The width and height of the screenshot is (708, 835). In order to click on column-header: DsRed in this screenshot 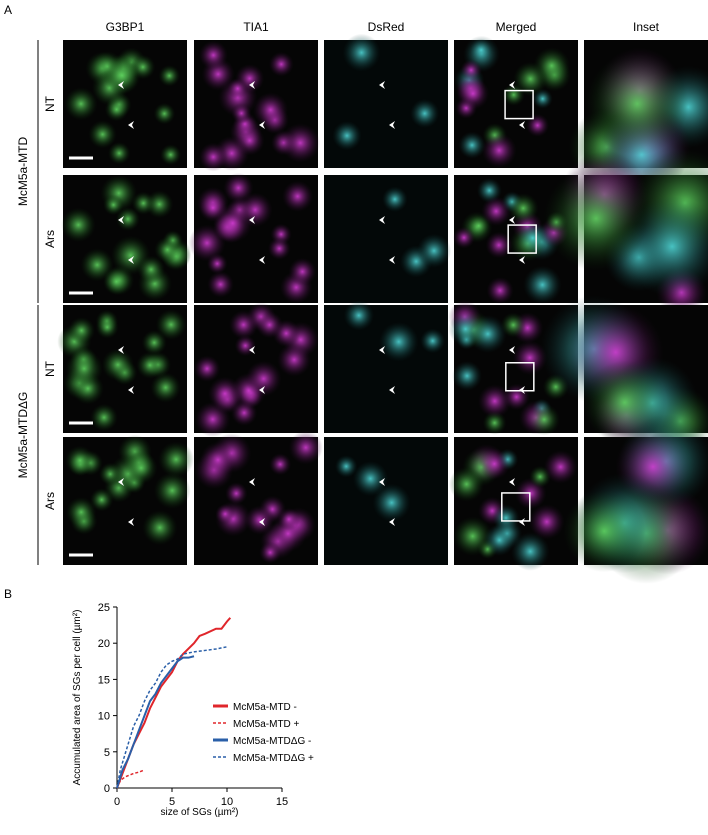, I will do `click(386, 27)`.